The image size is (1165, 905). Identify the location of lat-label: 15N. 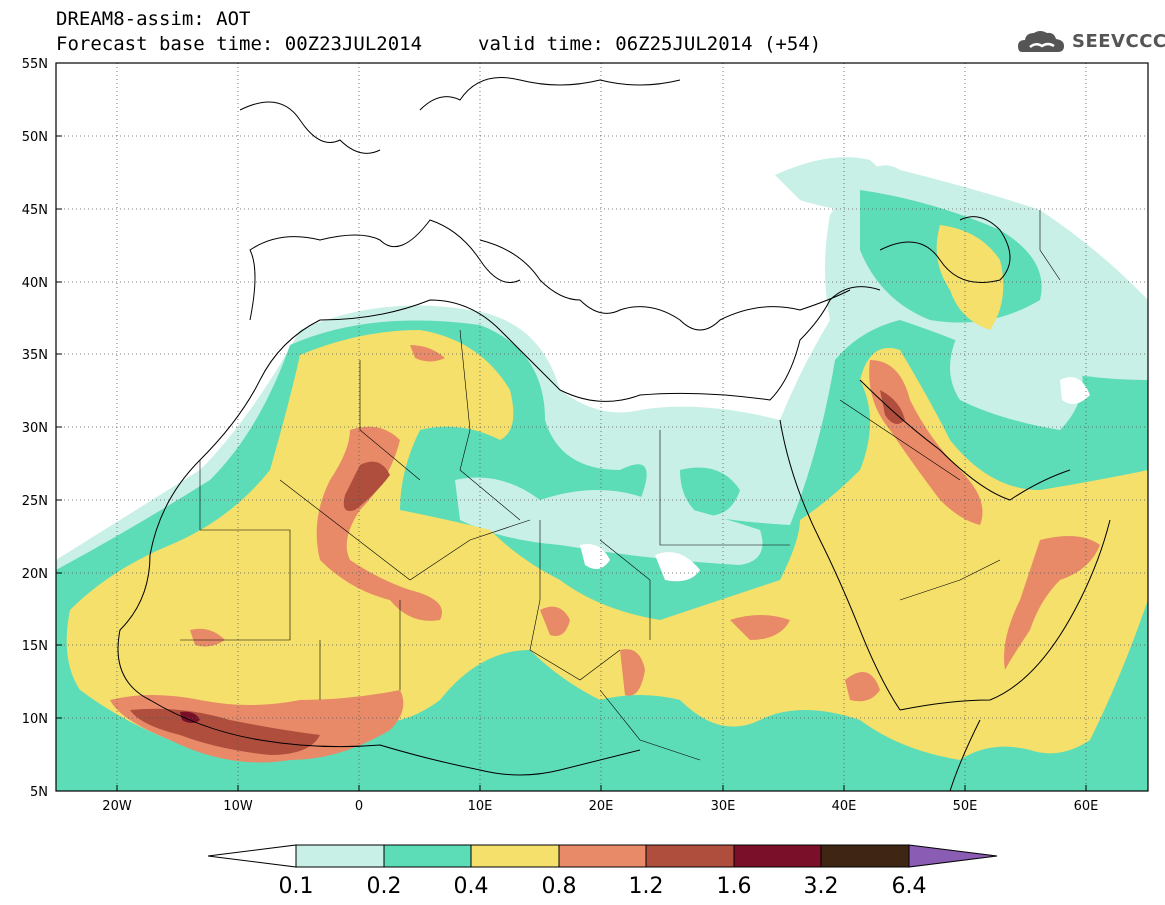
(35, 646).